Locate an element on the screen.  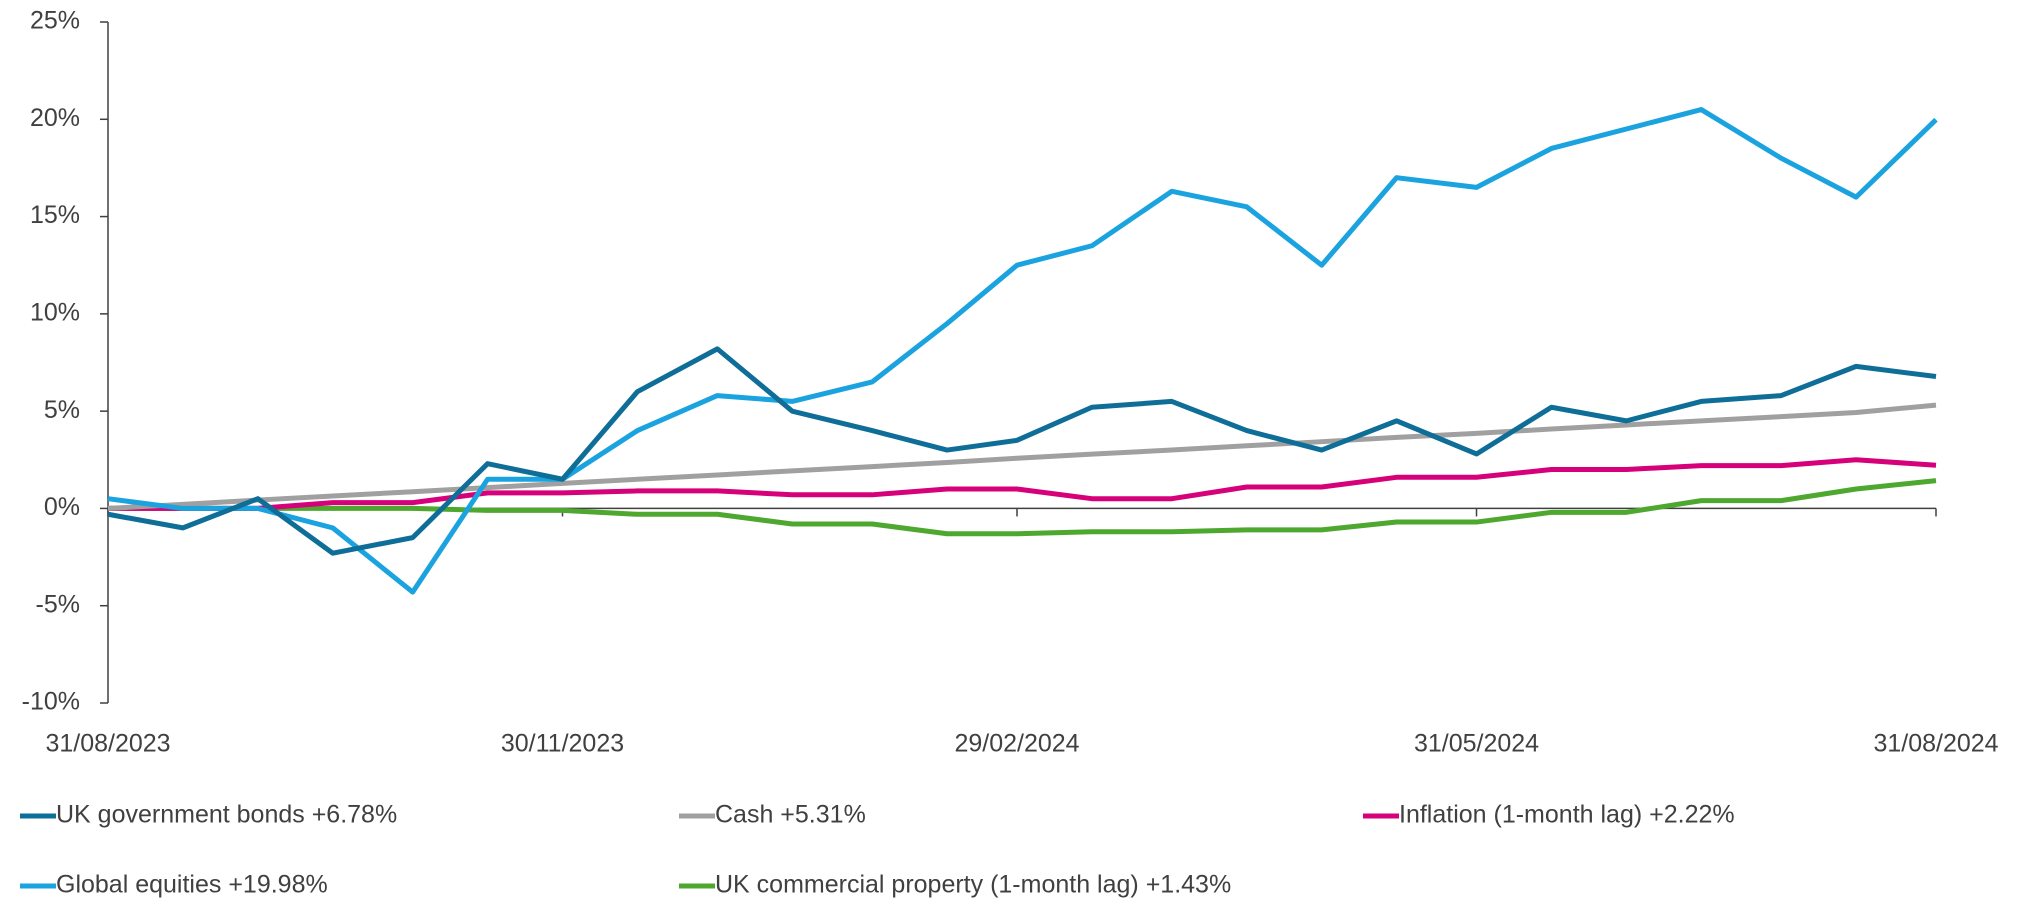
y-tick-label: 20% is located at coordinates (55, 118).